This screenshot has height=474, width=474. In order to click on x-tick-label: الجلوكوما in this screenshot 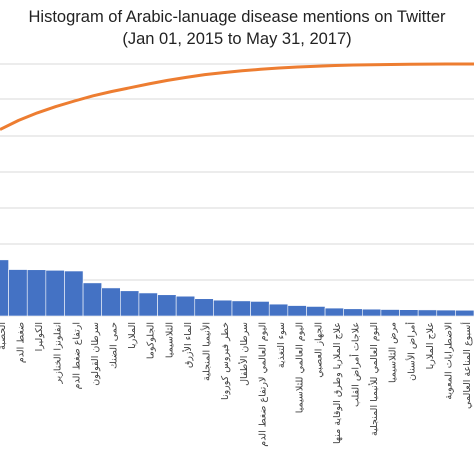, I will do `click(151, 340)`.